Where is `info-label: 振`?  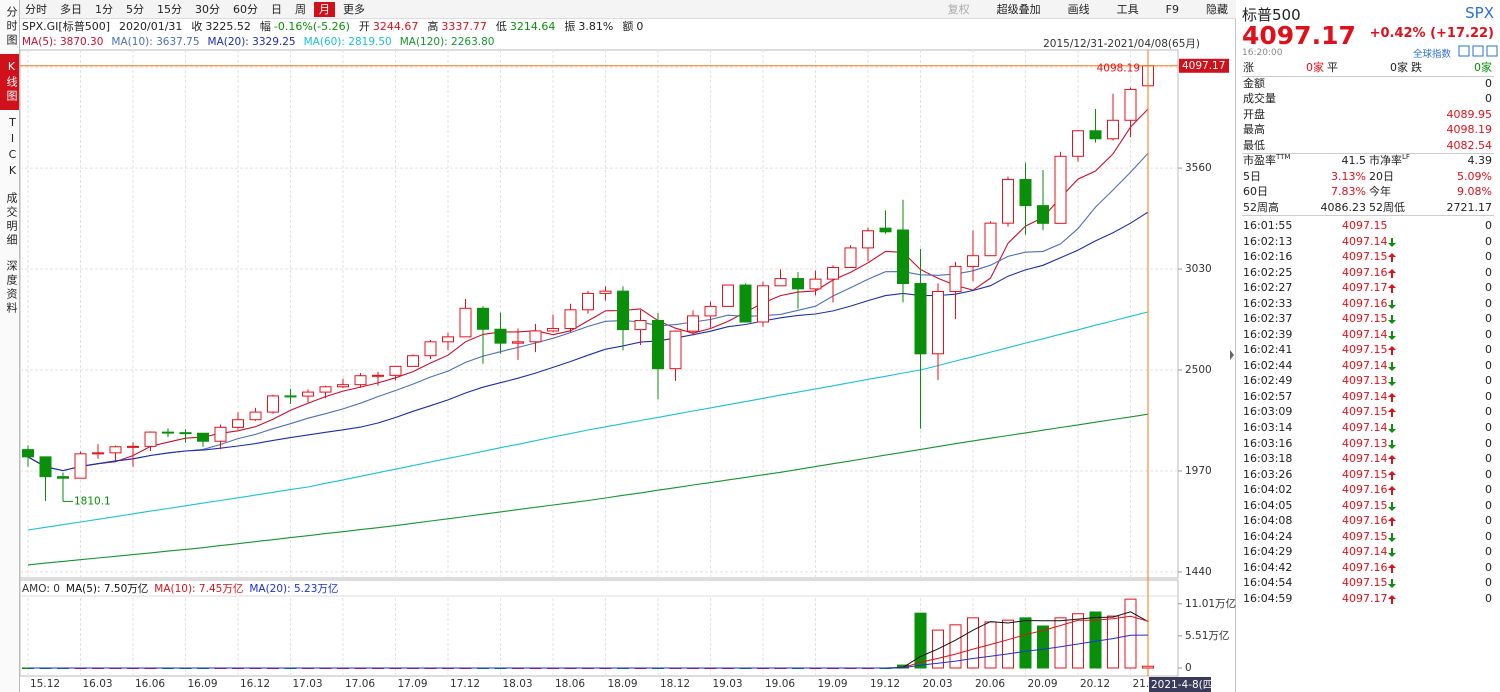 info-label: 振 is located at coordinates (570, 26).